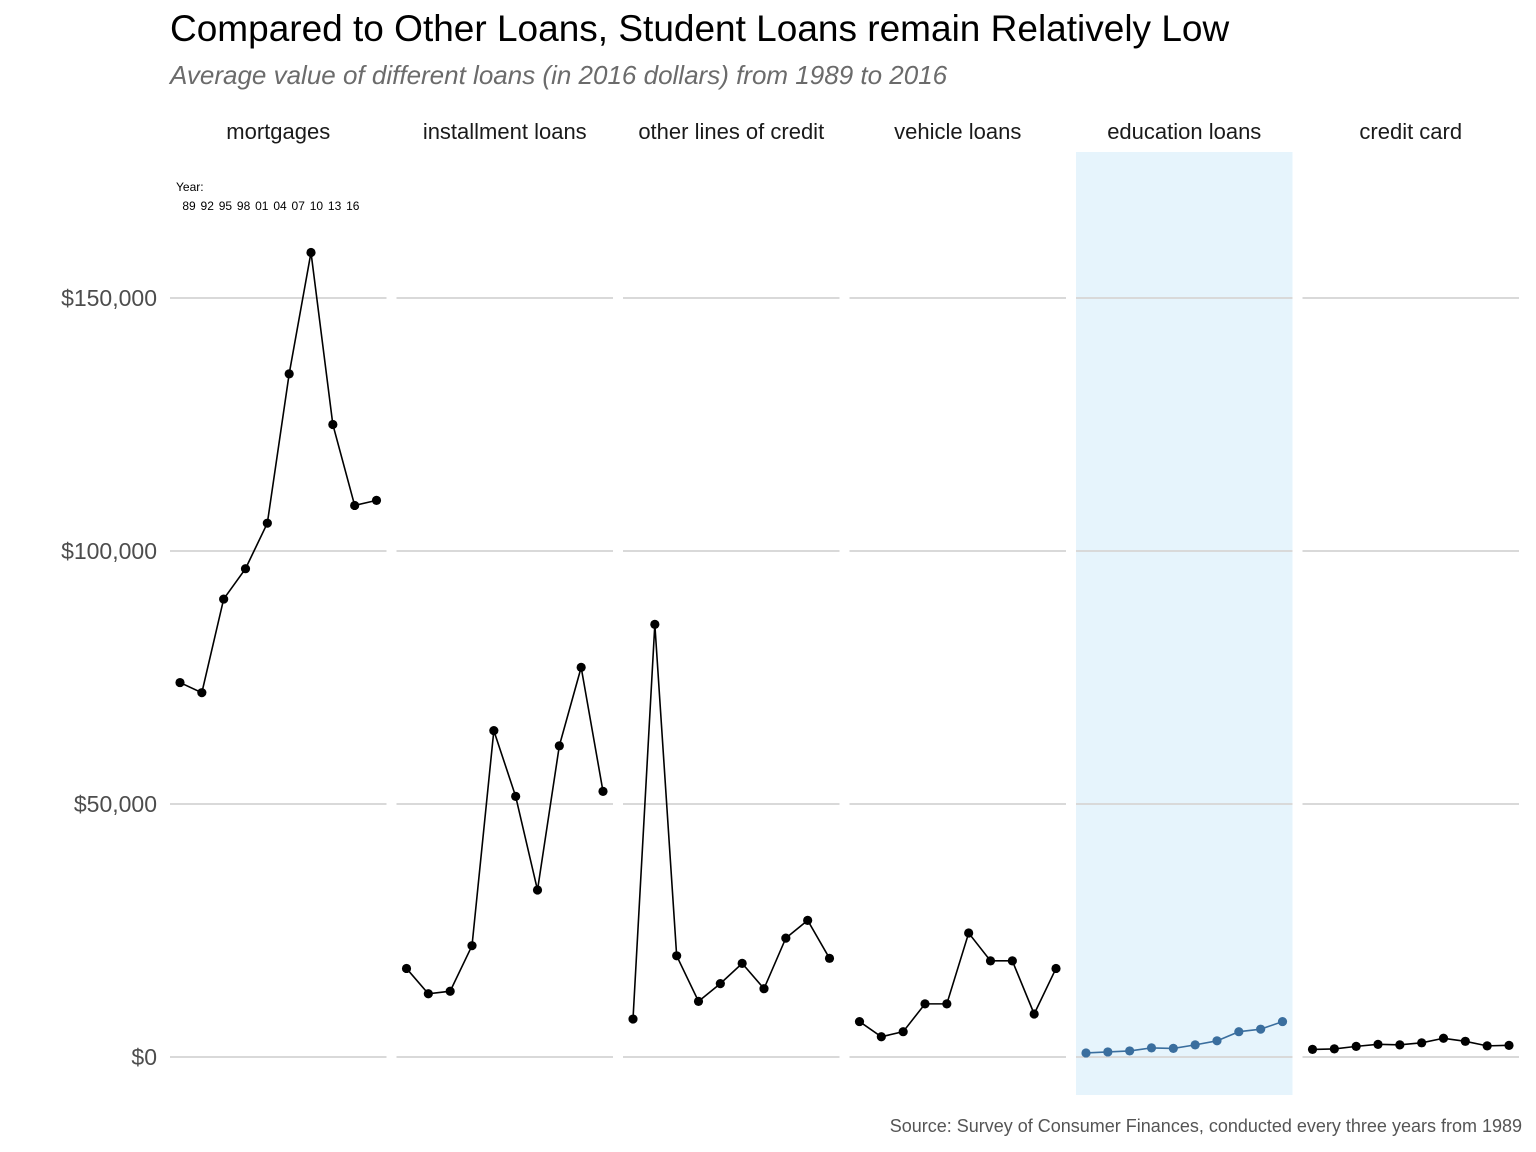 Image resolution: width=1536 pixels, height=1152 pixels. Describe the element at coordinates (226, 206) in the screenshot. I see `year-annotation-tick: 95` at that location.